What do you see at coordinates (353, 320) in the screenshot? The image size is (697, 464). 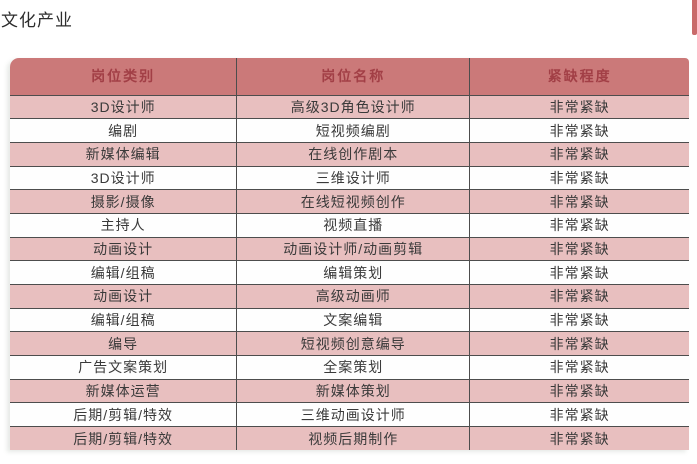 I see `job-name-cell: 文案编辑` at bounding box center [353, 320].